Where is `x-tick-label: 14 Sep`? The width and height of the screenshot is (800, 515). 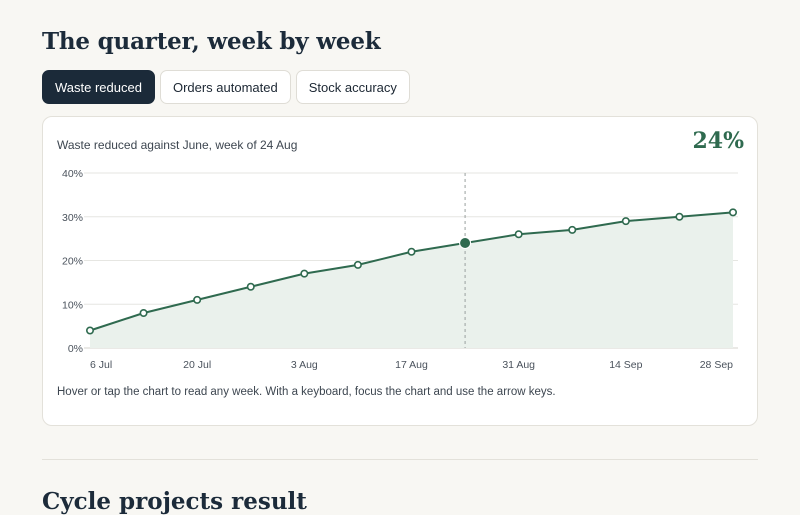 x-tick-label: 14 Sep is located at coordinates (625, 365).